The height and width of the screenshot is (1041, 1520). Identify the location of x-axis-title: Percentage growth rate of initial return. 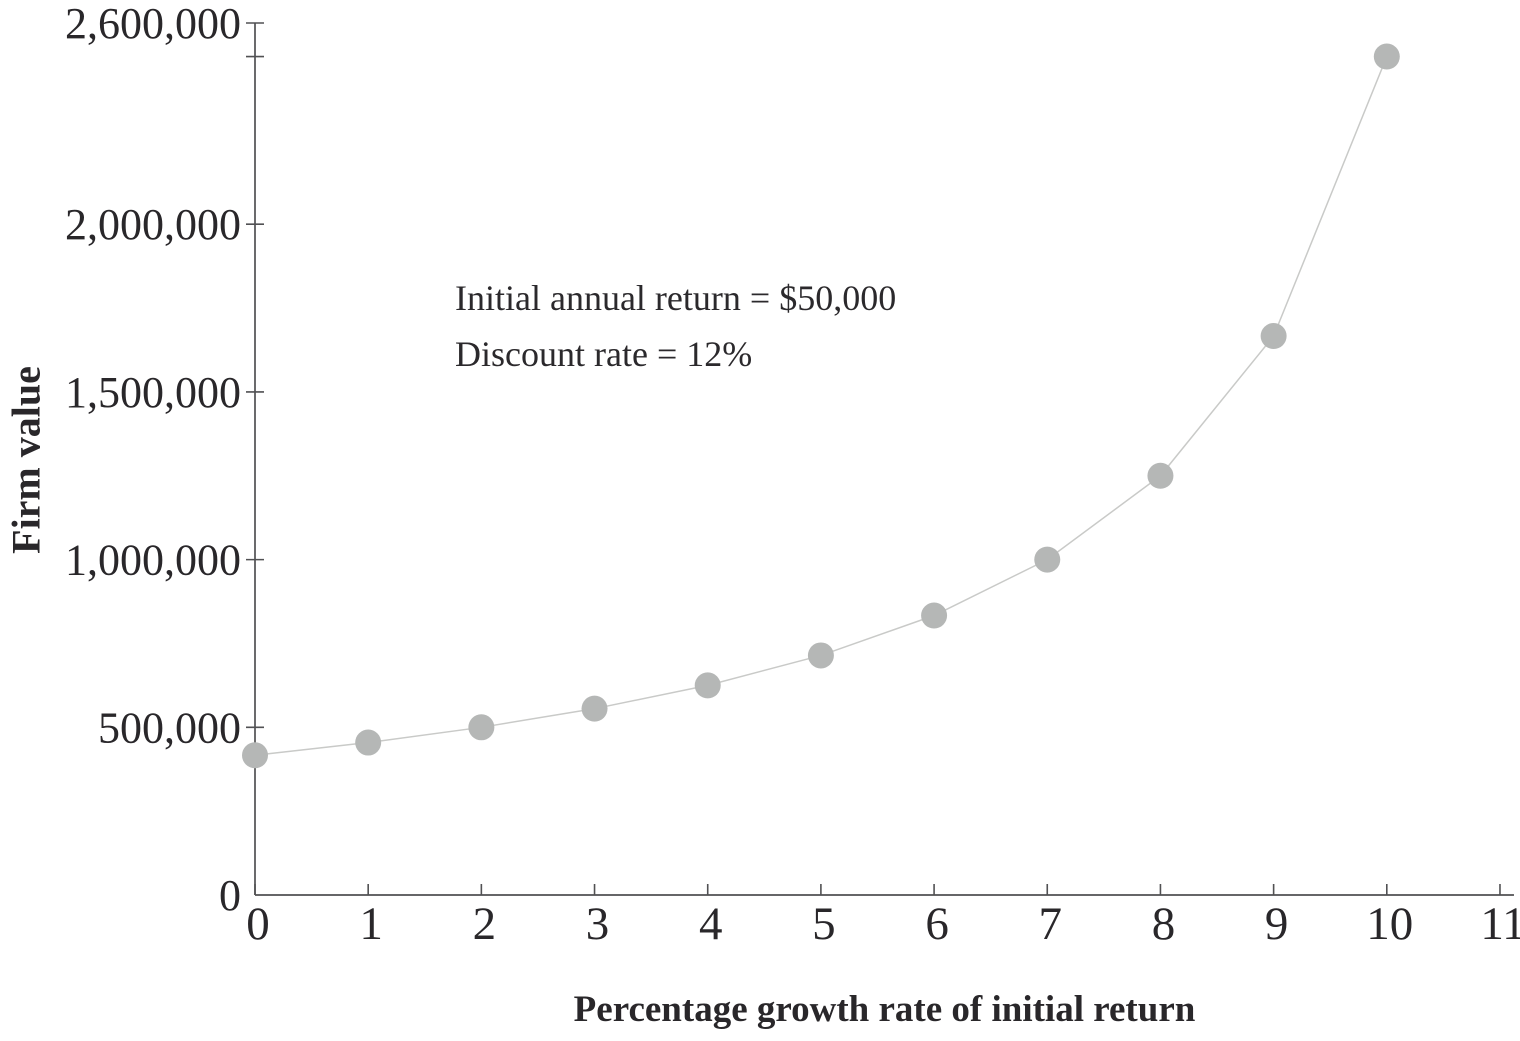
(884, 1009).